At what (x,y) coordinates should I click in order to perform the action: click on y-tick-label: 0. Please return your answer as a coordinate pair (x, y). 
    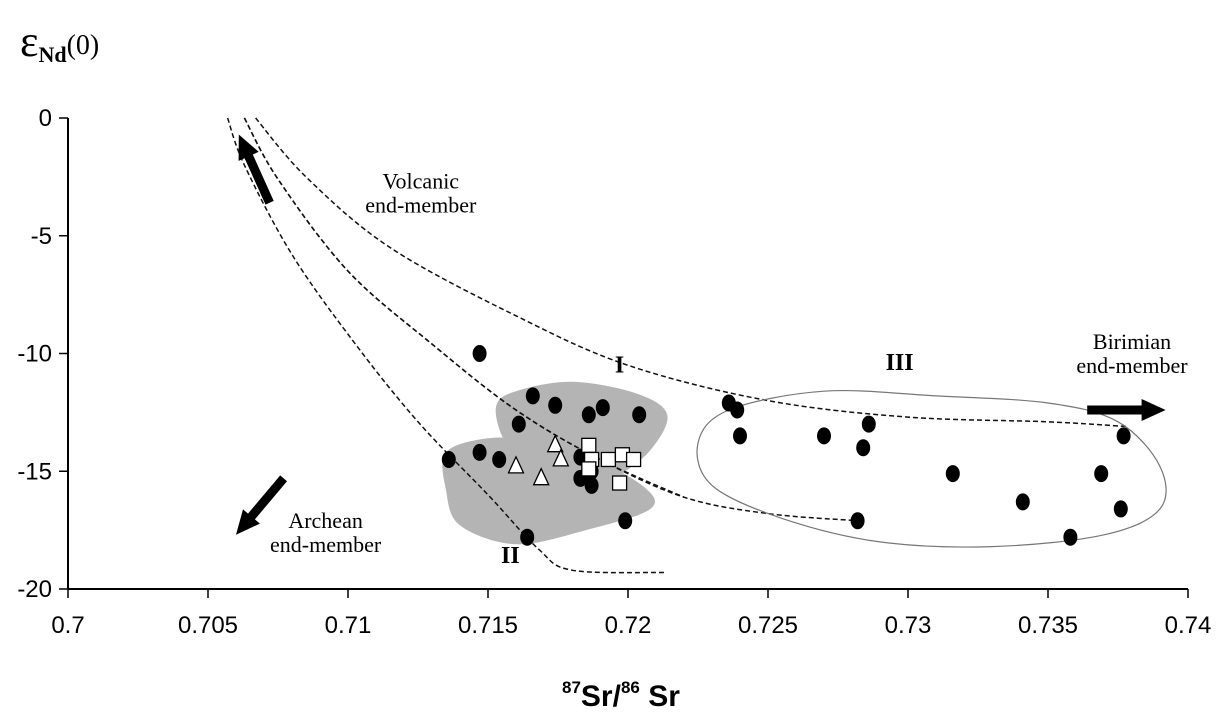
    Looking at the image, I should click on (45, 118).